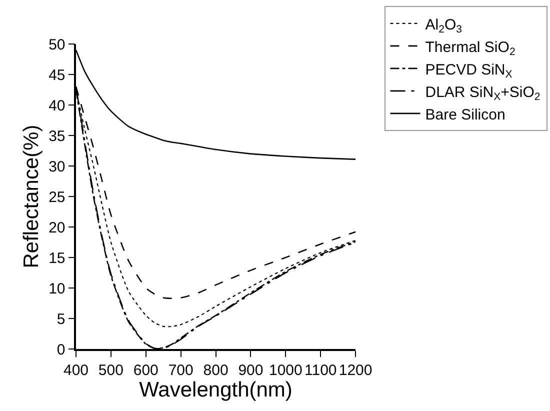  I want to click on x-tick-label: 800, so click(215, 370).